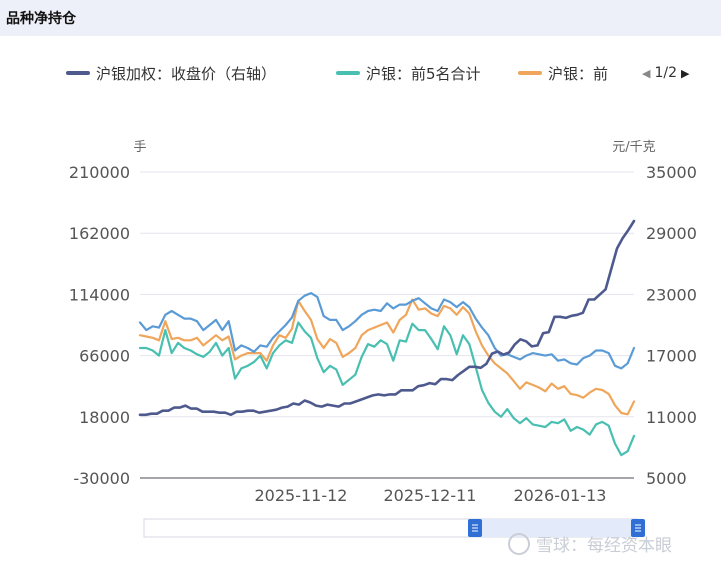 This screenshot has width=721, height=565. I want to click on right-tick-label: 29000, so click(671, 233).